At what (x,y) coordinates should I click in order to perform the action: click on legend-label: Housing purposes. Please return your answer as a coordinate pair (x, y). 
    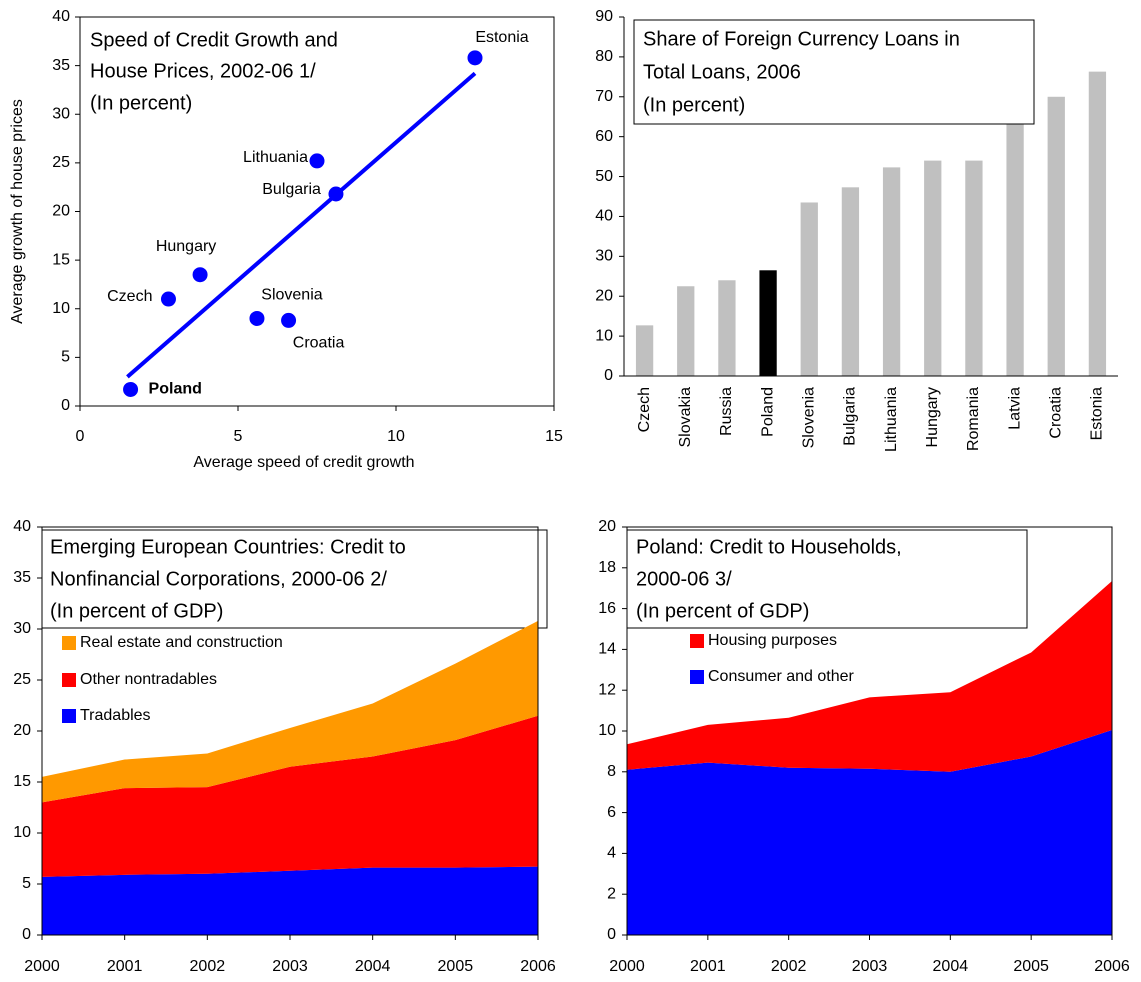
    Looking at the image, I should click on (772, 640).